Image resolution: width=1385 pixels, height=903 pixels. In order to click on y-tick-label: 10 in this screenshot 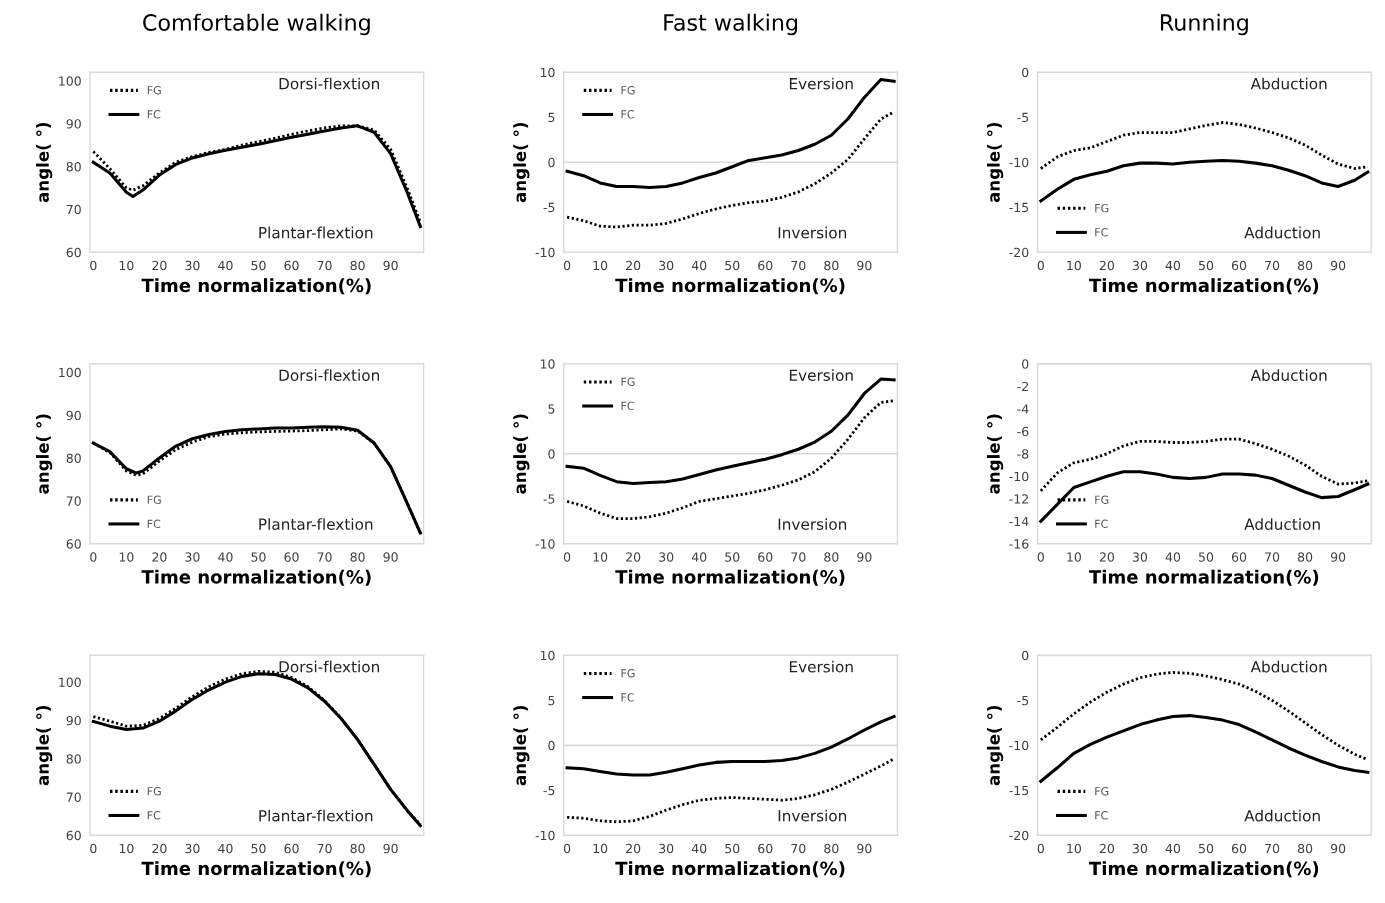, I will do `click(547, 72)`.